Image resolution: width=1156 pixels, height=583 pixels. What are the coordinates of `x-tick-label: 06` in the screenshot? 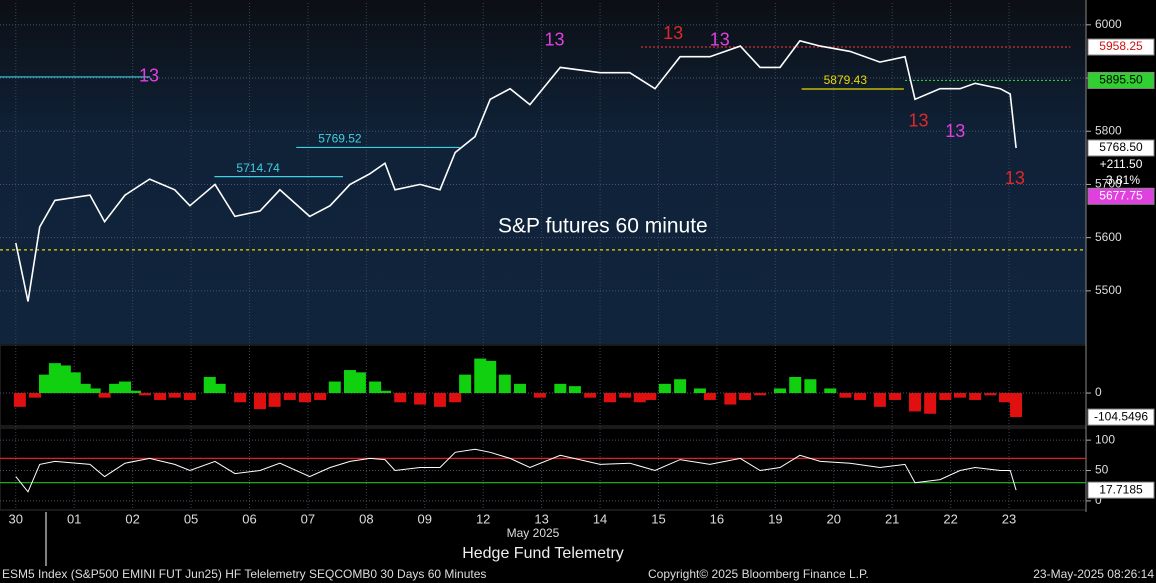 It's located at (249, 518).